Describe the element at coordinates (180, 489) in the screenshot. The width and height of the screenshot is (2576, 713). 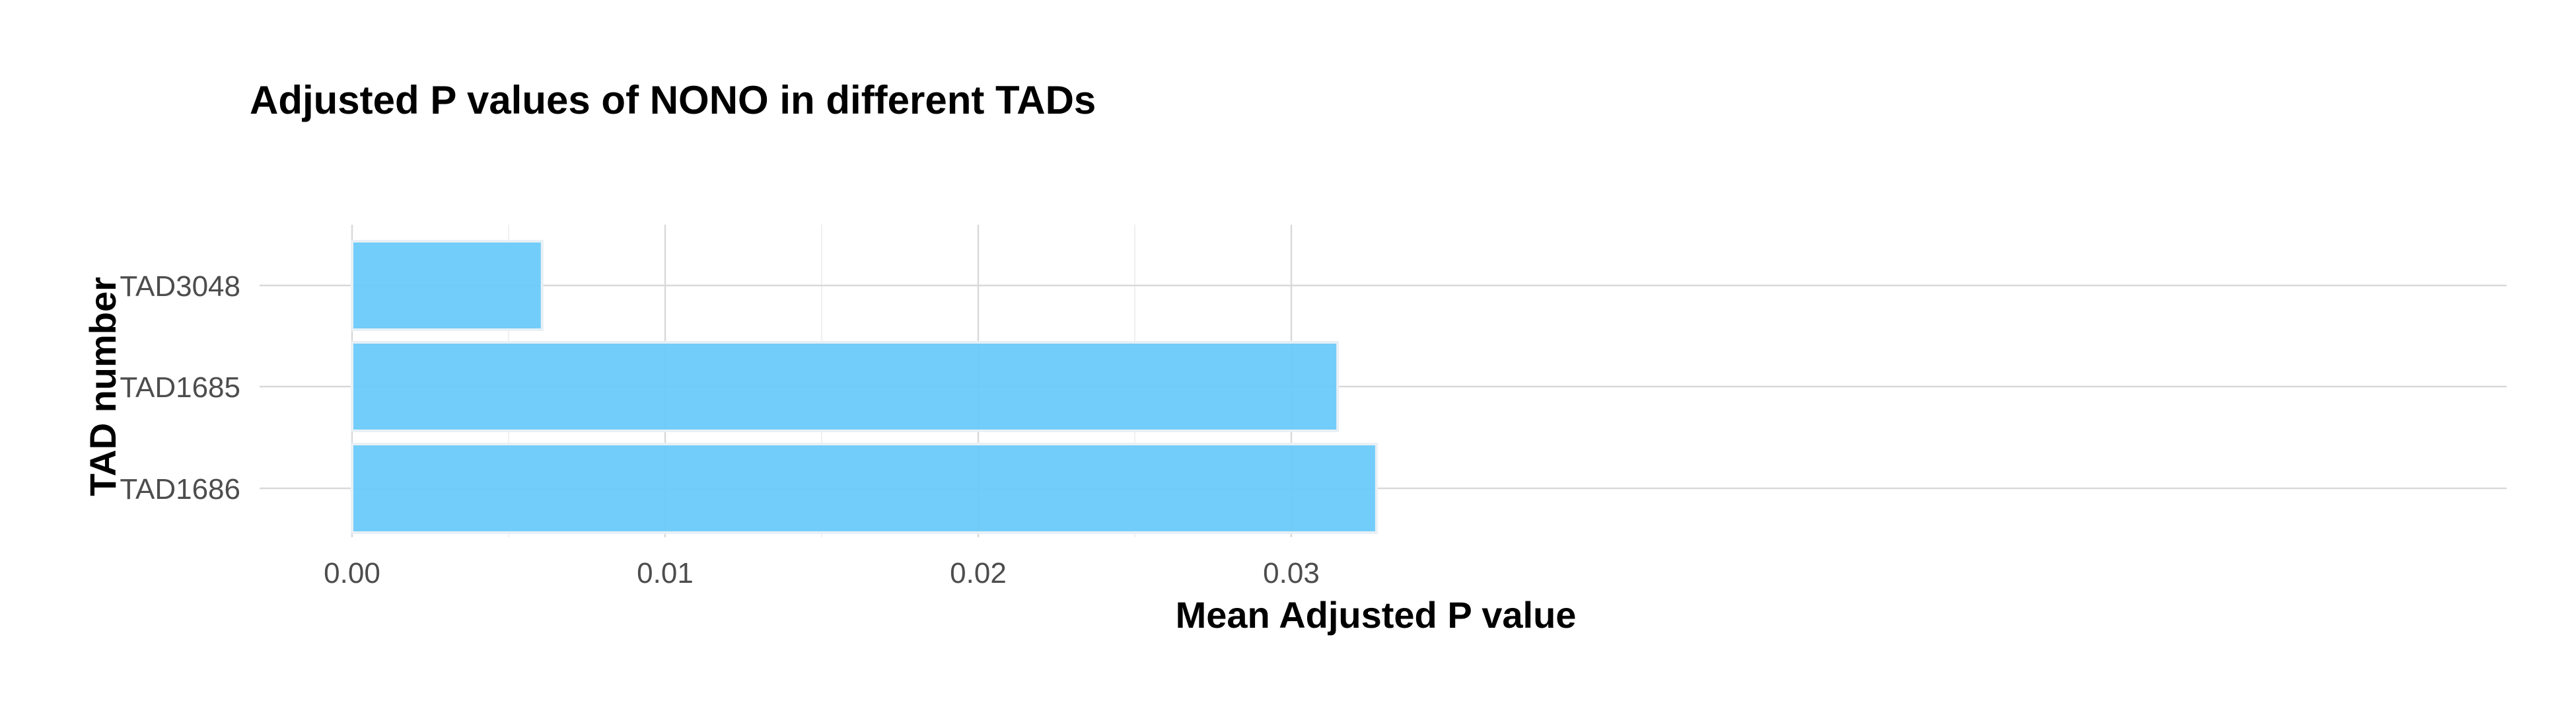
I see `y-tick-label: TAD1686` at that location.